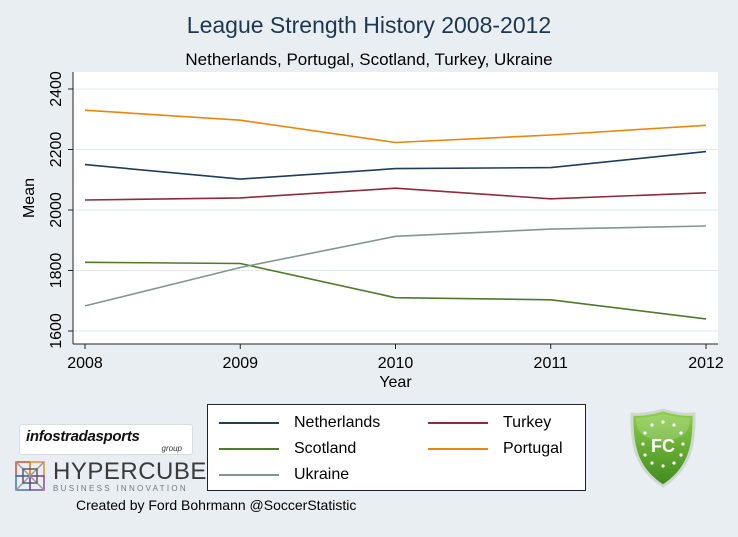 The height and width of the screenshot is (537, 738). Describe the element at coordinates (287, 449) in the screenshot. I see `legend-item-scotland: Scotland` at that location.